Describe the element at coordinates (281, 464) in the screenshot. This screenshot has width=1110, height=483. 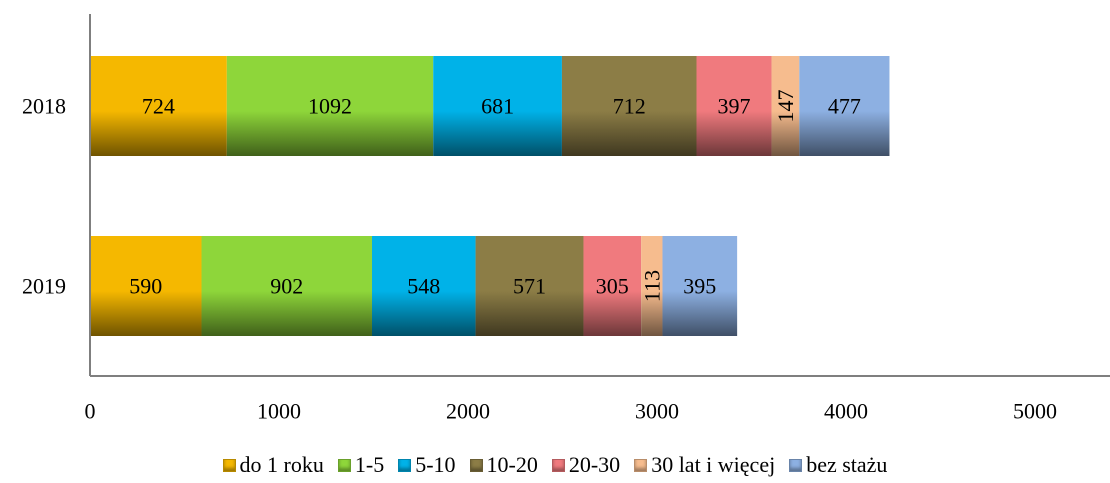
I see `legend-label: do 1 roku` at that location.